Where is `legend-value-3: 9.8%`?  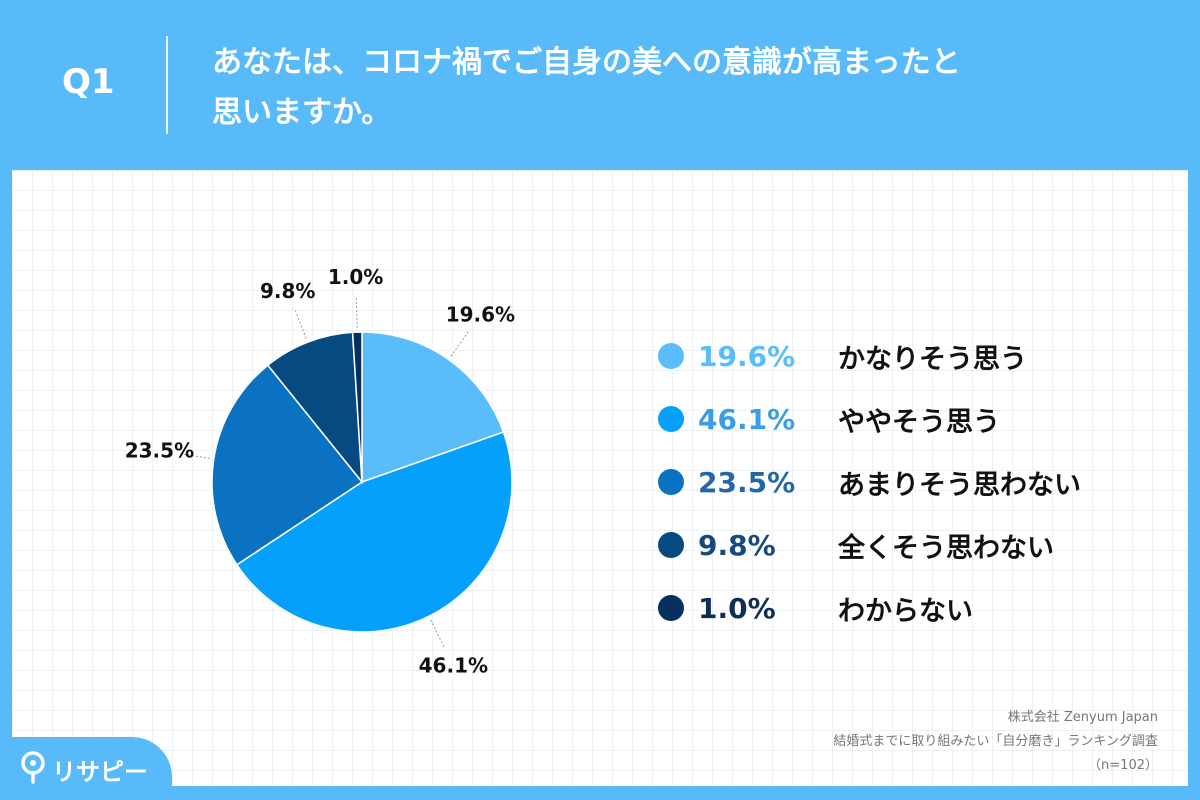
legend-value-3: 9.8% is located at coordinates (737, 545).